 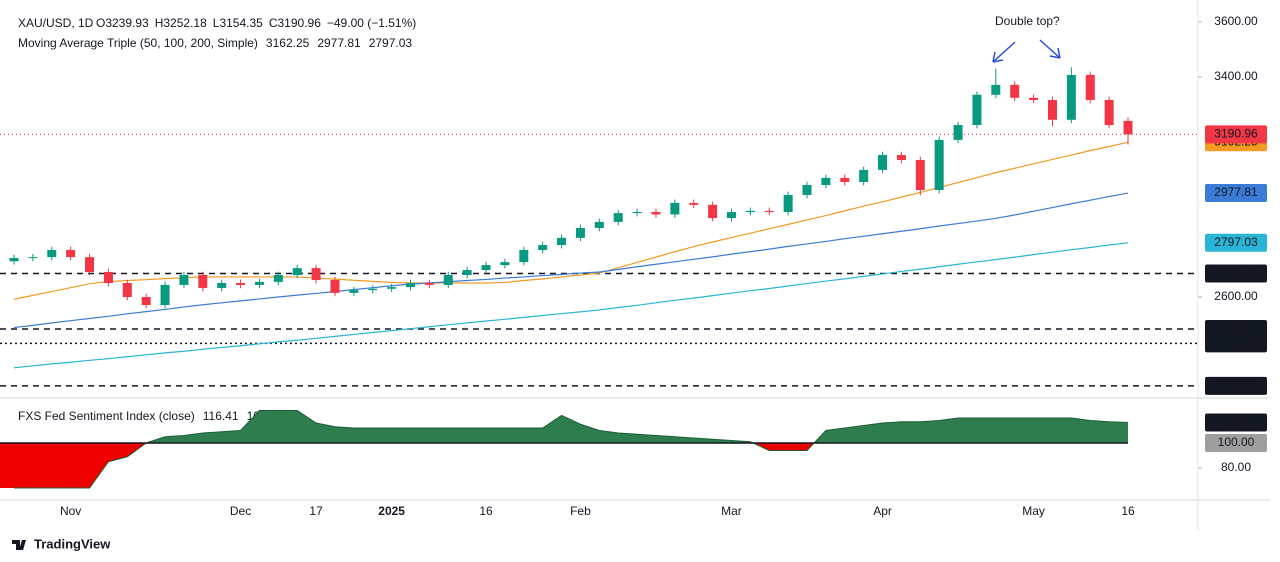 I want to click on level-label: 2431.61, so click(x=1236, y=343).